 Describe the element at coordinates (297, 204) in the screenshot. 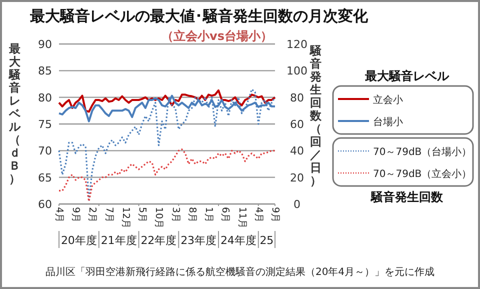

I see `y2-tick-label: 0` at that location.